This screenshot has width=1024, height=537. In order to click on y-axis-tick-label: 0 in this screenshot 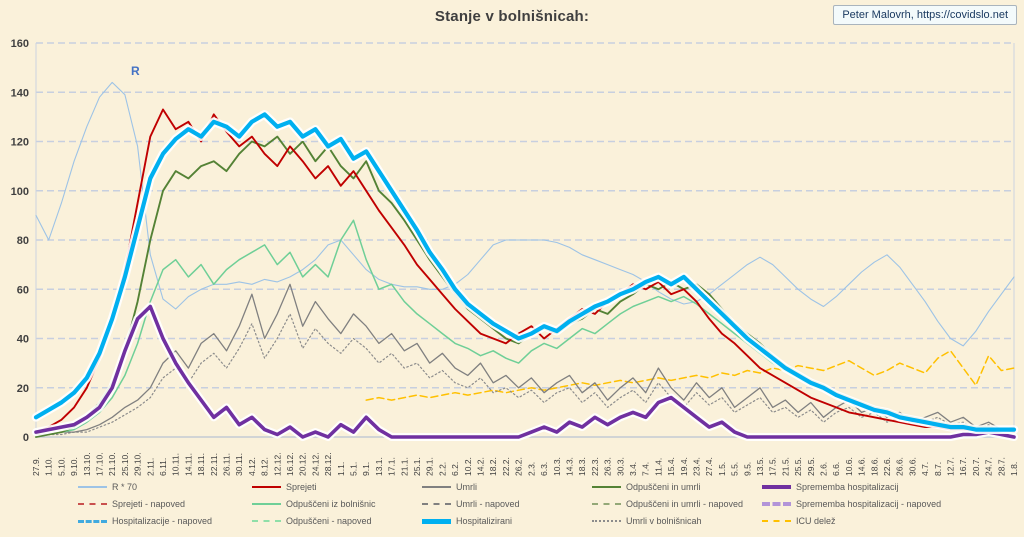, I will do `click(26, 438)`.